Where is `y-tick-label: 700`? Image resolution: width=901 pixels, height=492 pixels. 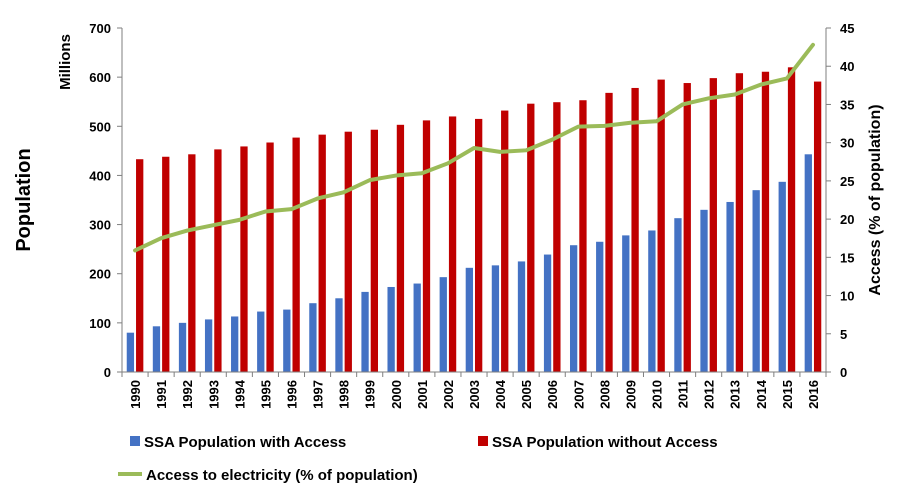 y-tick-label: 700 is located at coordinates (100, 28).